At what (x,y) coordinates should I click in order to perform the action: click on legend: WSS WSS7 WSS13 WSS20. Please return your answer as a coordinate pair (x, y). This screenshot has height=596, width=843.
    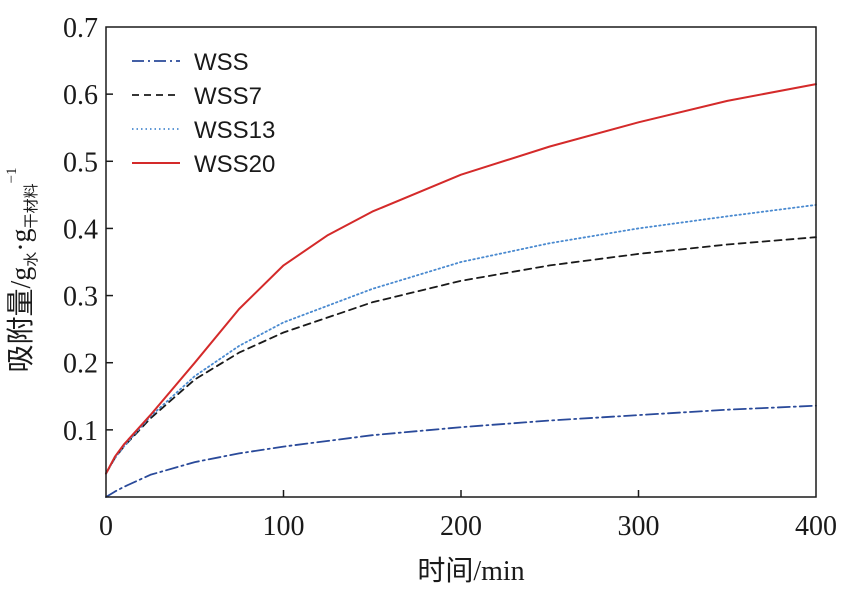
    Looking at the image, I should click on (203, 113).